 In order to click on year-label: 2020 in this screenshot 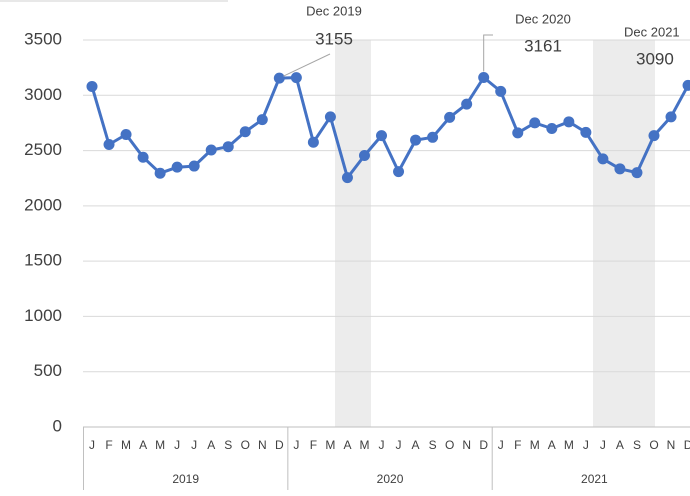, I will do `click(390, 479)`.